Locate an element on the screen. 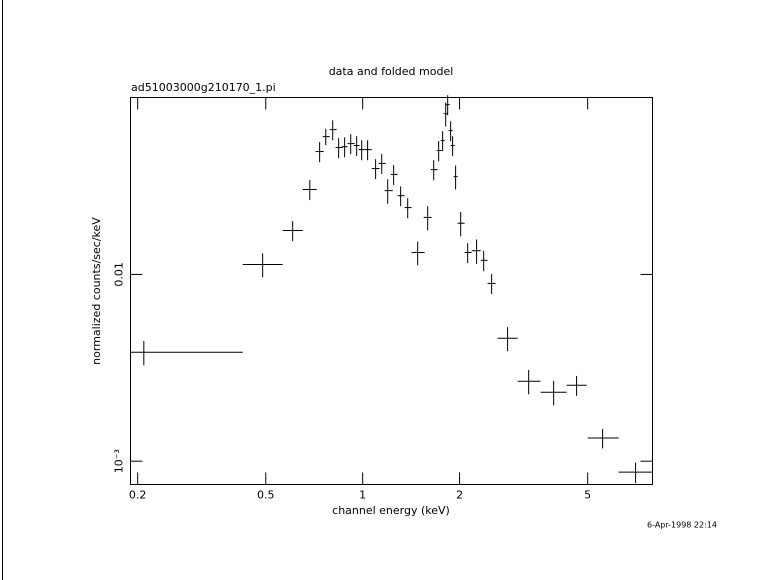 This screenshot has width=781, height=580. chart-title: data and folded model is located at coordinates (391, 71).